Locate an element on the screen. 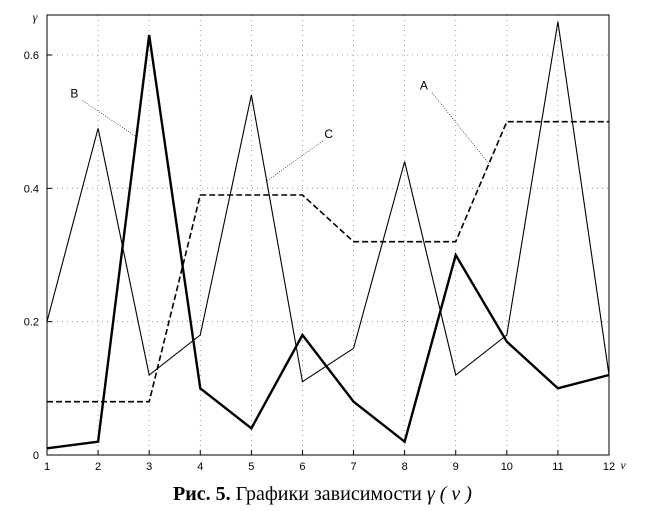 The height and width of the screenshot is (511, 645). x-tick-label: 10 is located at coordinates (507, 467).